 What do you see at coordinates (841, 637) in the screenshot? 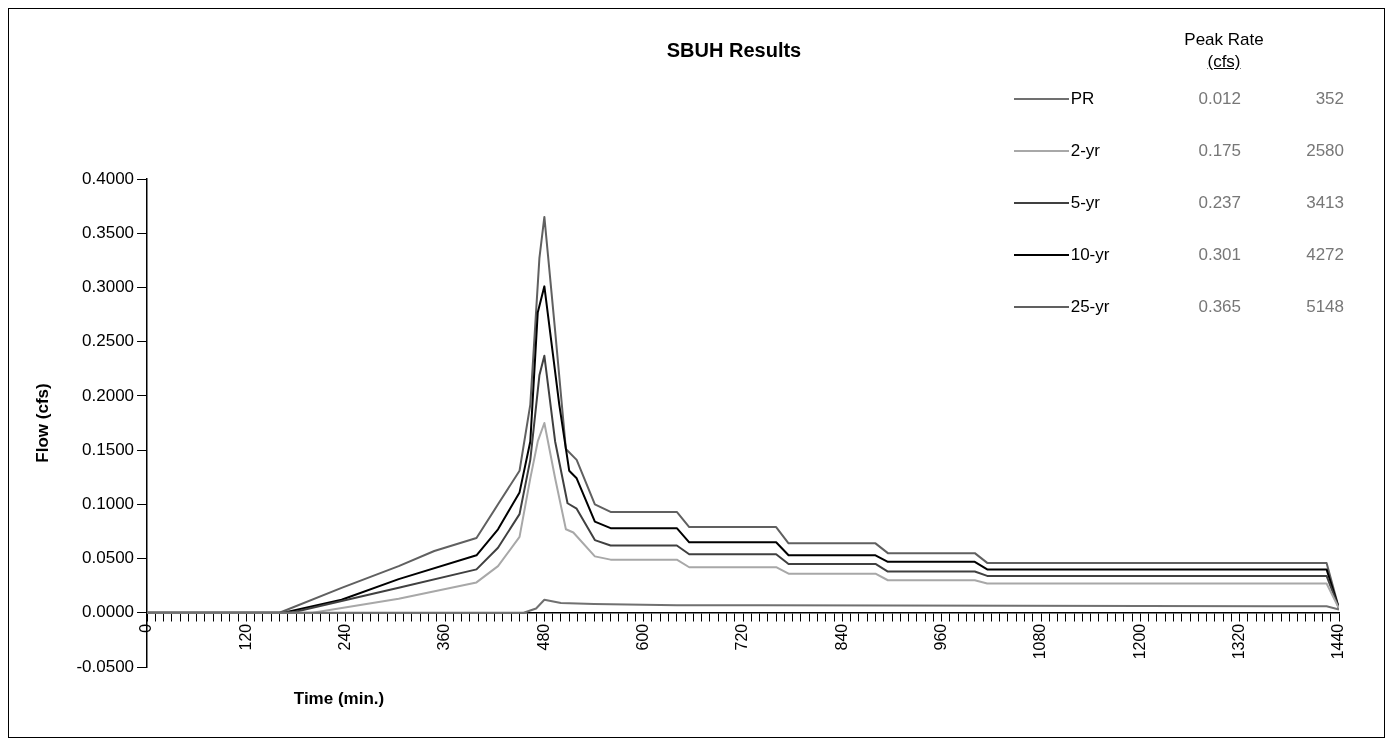
I see `x-tick-label: 840` at bounding box center [841, 637].